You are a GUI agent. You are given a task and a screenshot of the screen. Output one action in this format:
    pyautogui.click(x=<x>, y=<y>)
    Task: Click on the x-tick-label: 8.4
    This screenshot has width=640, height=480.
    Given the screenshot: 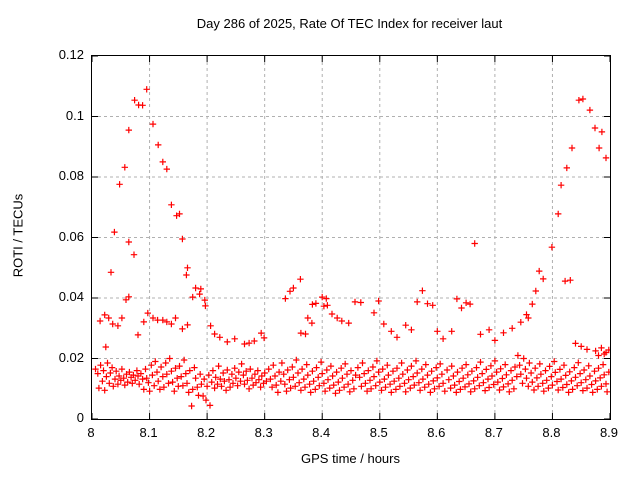 What is the action you would take?
    pyautogui.click(x=321, y=432)
    